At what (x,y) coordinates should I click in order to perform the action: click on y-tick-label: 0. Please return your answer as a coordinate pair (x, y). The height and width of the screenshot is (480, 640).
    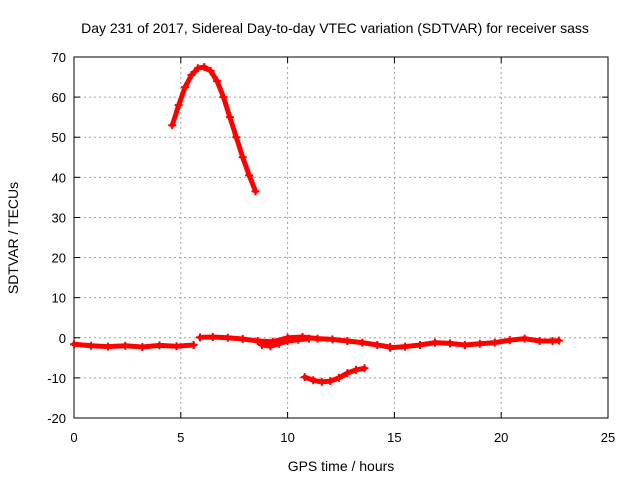
    Looking at the image, I should click on (62, 338).